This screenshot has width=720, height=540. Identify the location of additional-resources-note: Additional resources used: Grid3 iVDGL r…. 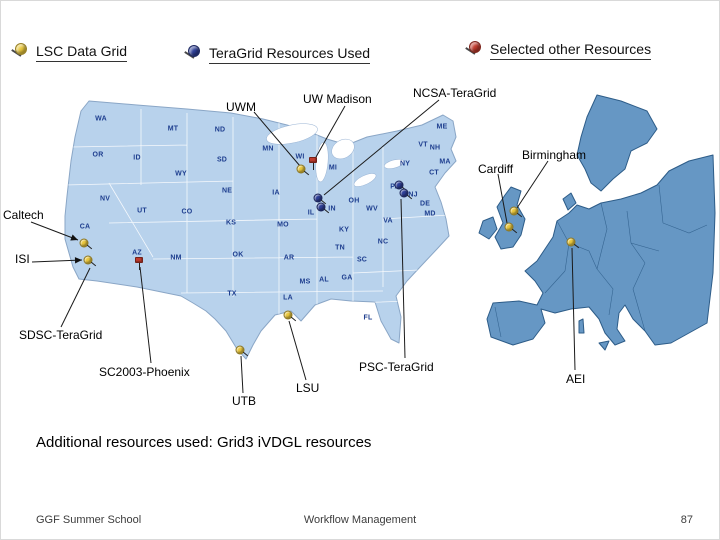
(204, 442).